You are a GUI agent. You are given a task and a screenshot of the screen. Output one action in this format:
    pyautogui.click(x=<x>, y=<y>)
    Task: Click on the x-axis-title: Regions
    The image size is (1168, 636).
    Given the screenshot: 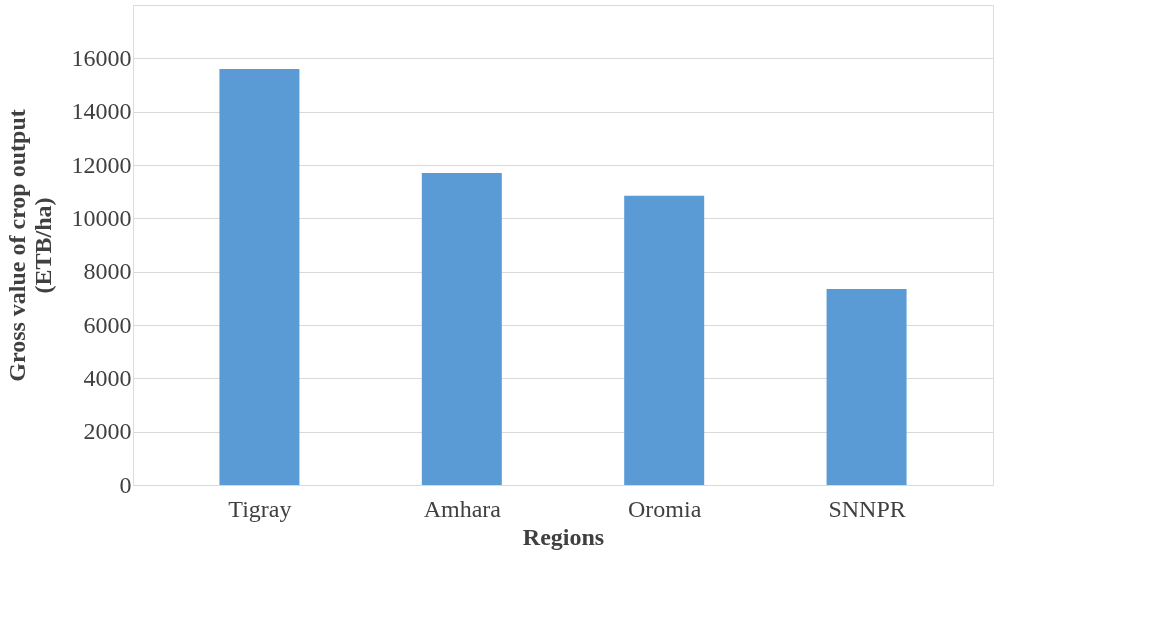 What is the action you would take?
    pyautogui.click(x=563, y=536)
    